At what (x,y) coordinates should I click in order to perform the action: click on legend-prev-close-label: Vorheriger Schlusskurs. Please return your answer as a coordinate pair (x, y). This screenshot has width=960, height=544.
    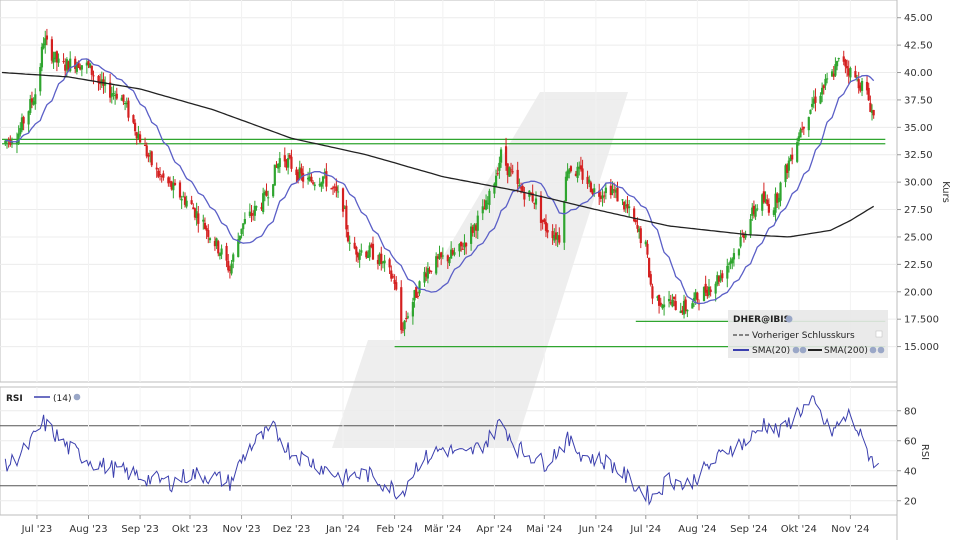
    Looking at the image, I should click on (803, 336).